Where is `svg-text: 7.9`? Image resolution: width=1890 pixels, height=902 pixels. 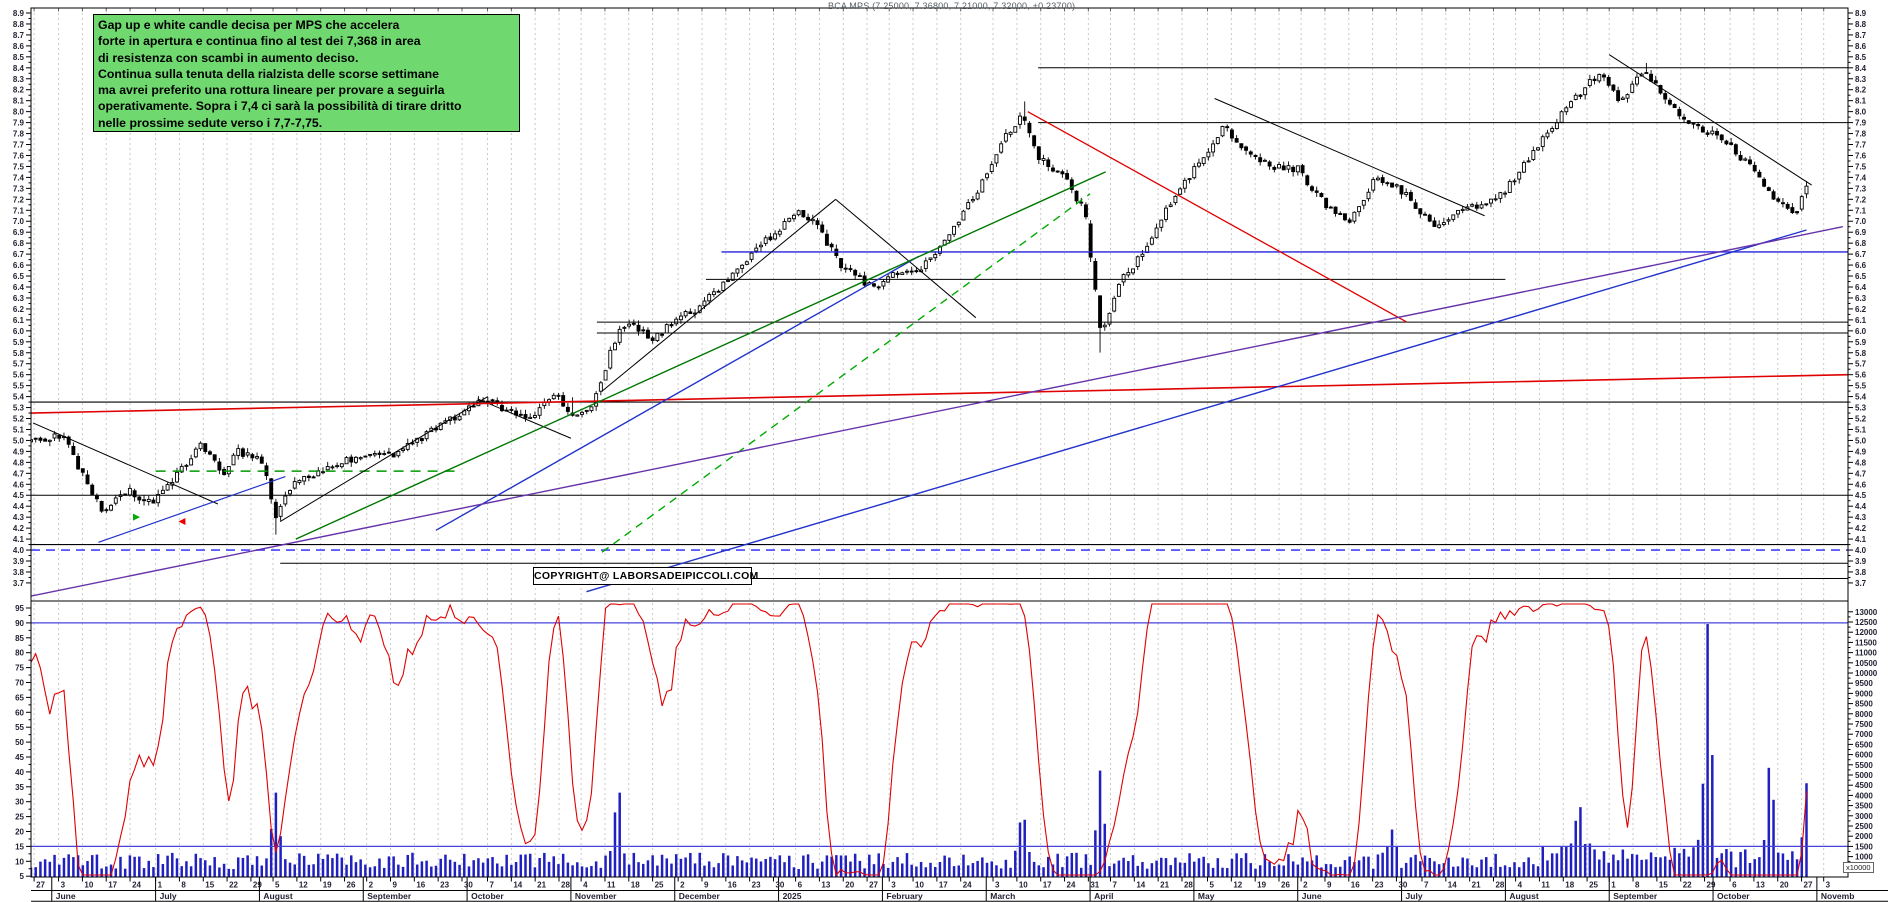
svg-text: 7.9 is located at coordinates (1861, 123).